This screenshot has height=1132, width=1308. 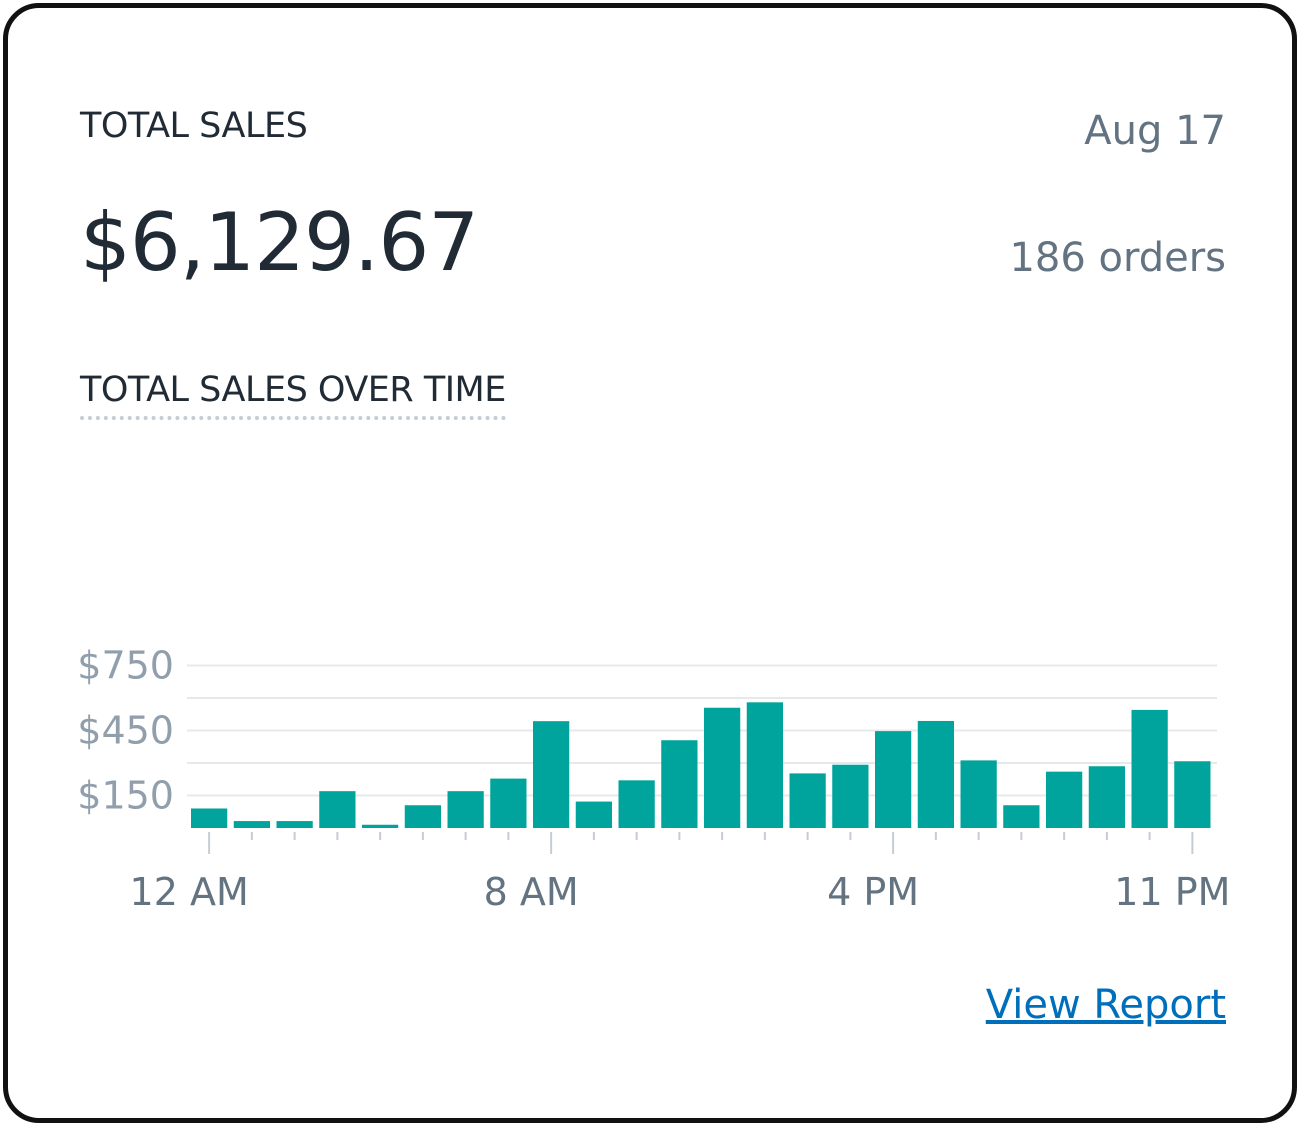 What do you see at coordinates (701, 843) in the screenshot?
I see `x-axis` at bounding box center [701, 843].